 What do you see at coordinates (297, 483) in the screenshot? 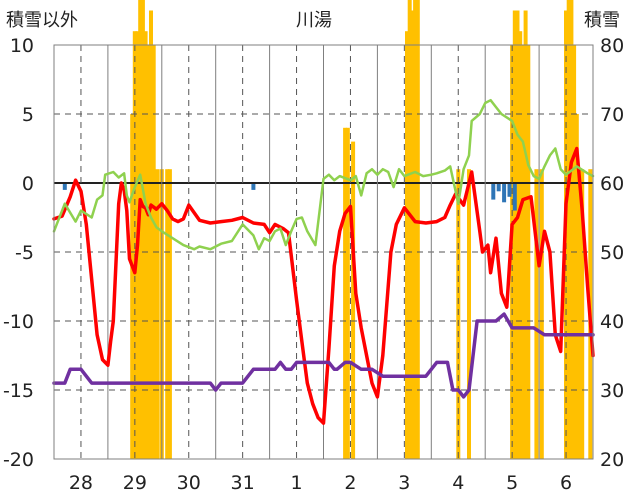
I see `x-tick-label: 1` at bounding box center [297, 483].